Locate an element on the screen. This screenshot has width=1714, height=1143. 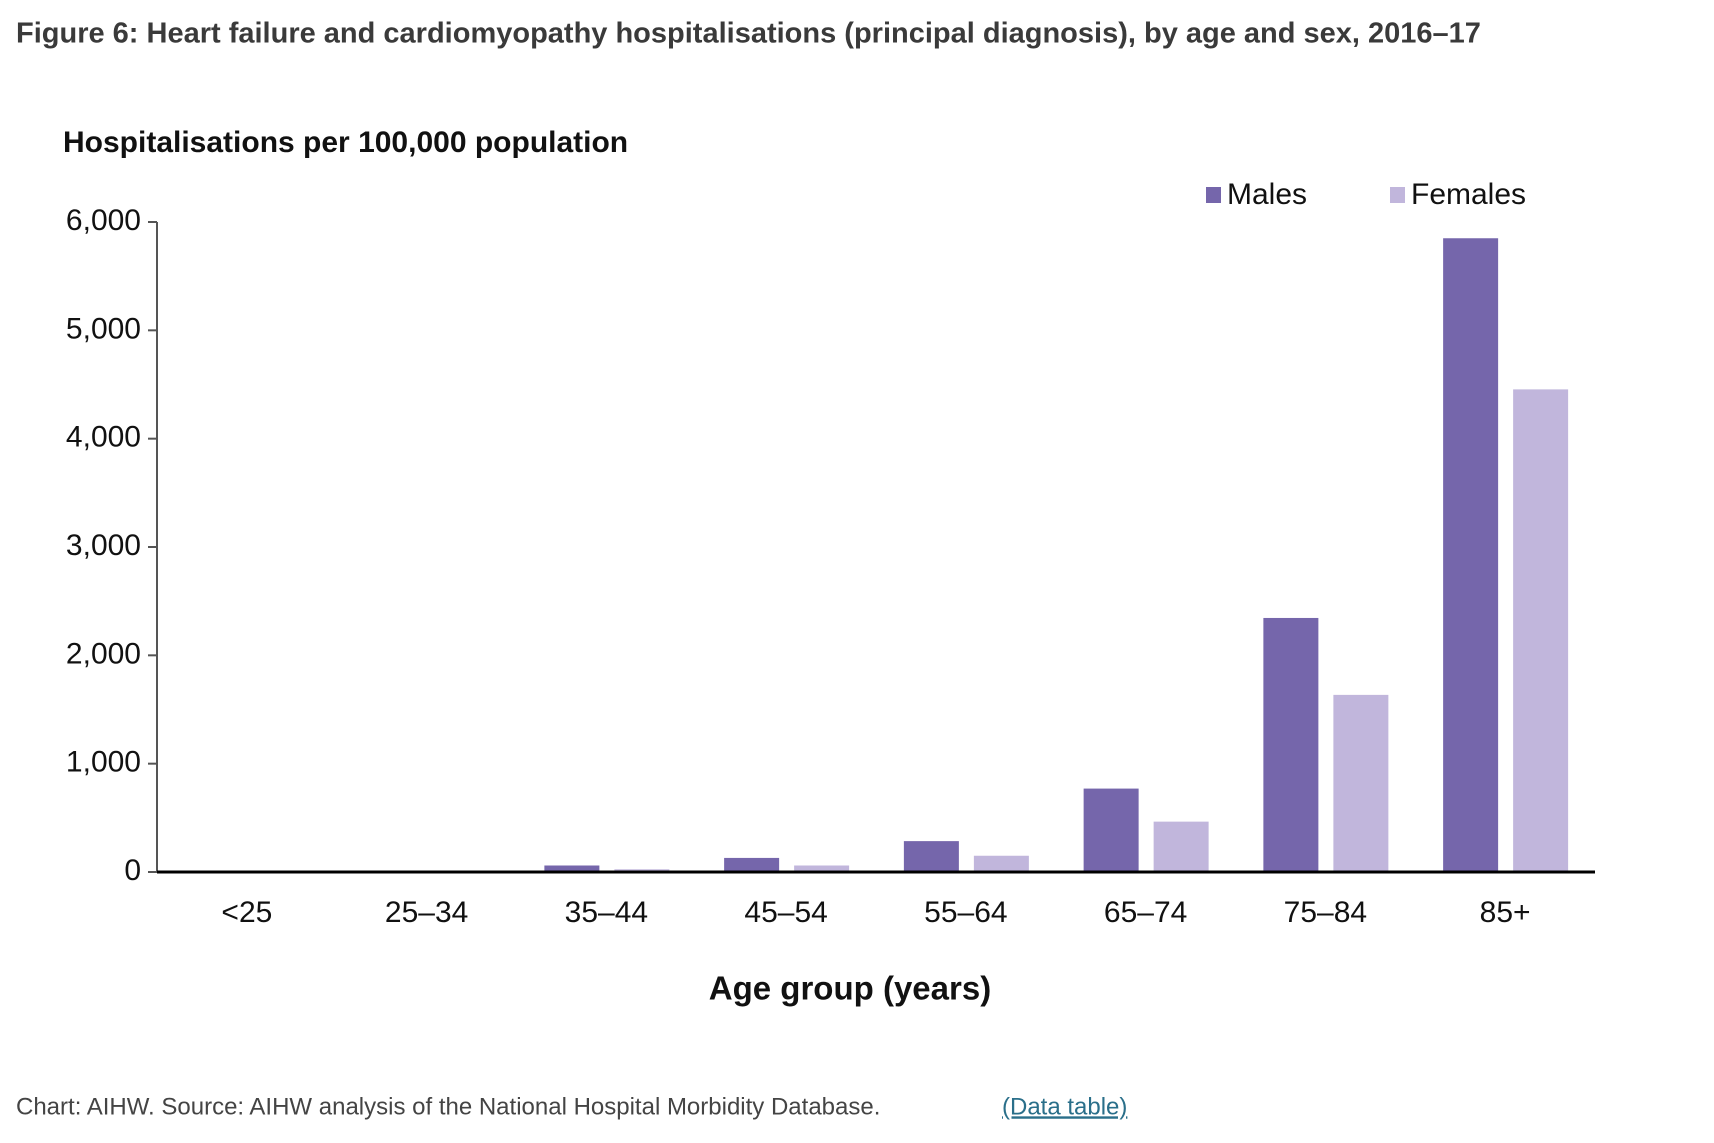
x-axis-title: Age group (years) is located at coordinates (850, 988).